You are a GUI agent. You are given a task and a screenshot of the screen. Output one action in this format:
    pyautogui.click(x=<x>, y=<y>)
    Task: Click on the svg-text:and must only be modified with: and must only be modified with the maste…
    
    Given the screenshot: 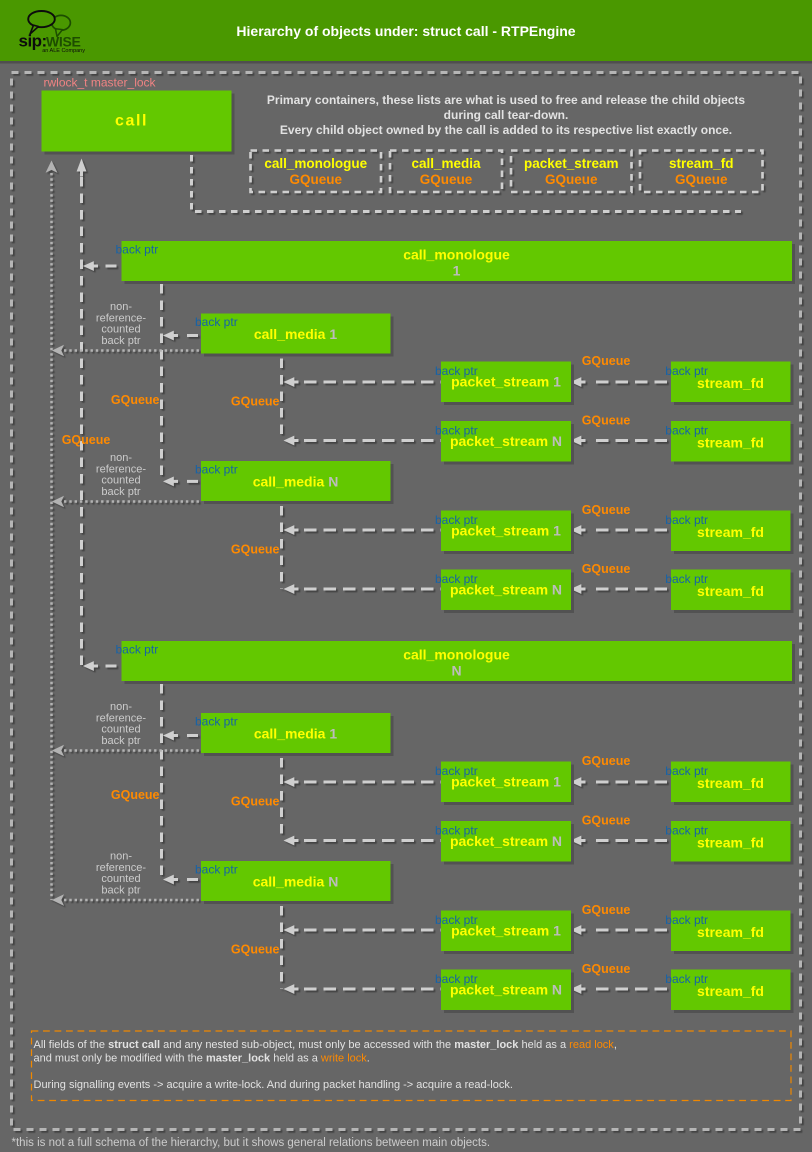 What is the action you would take?
    pyautogui.click(x=202, y=1059)
    